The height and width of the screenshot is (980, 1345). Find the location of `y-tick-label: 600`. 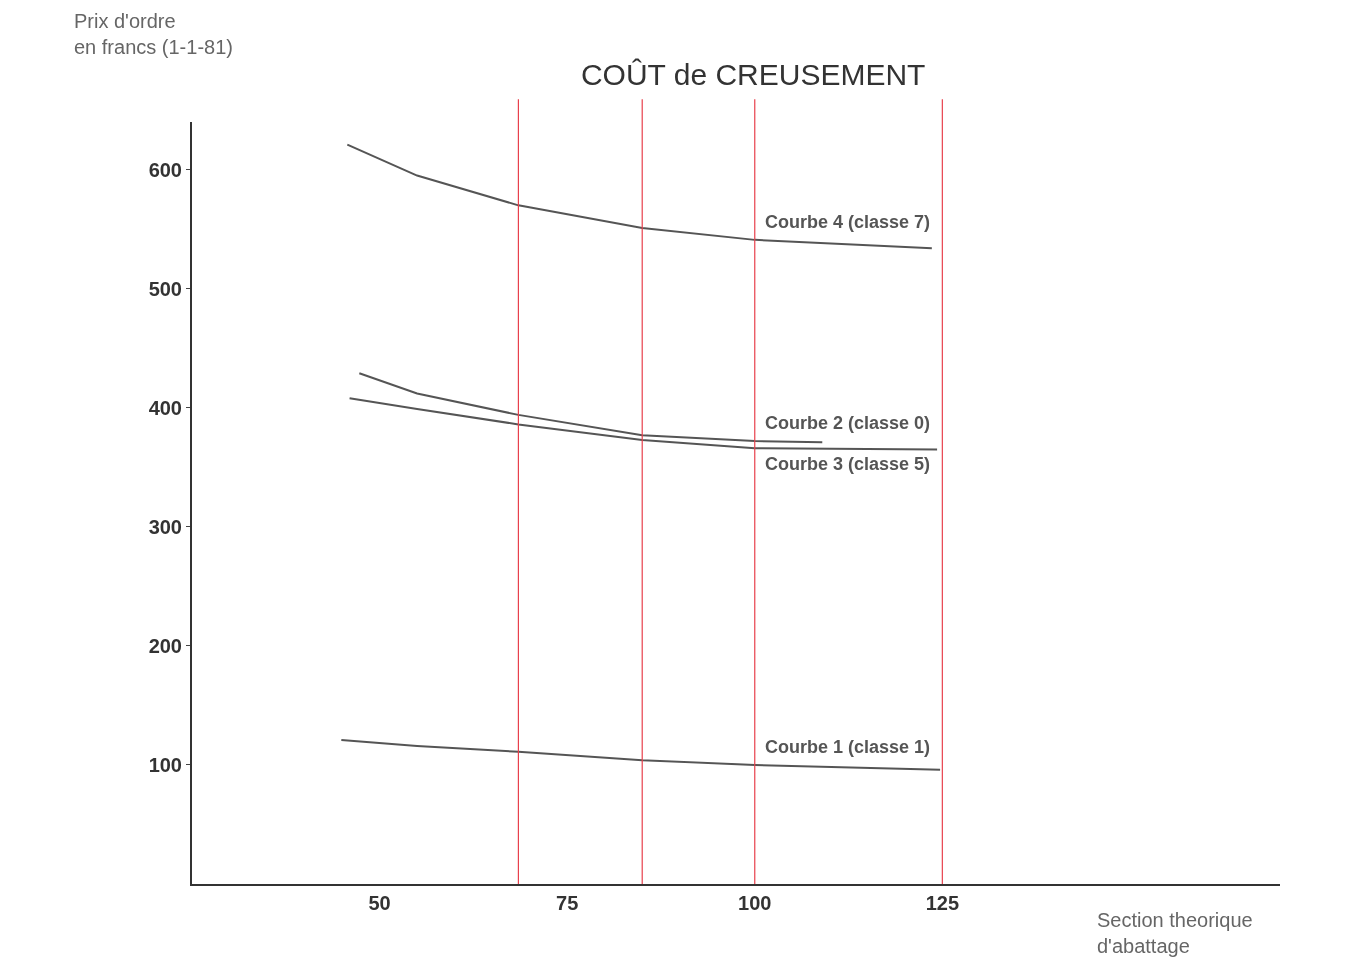

y-tick-label: 600 is located at coordinates (165, 169).